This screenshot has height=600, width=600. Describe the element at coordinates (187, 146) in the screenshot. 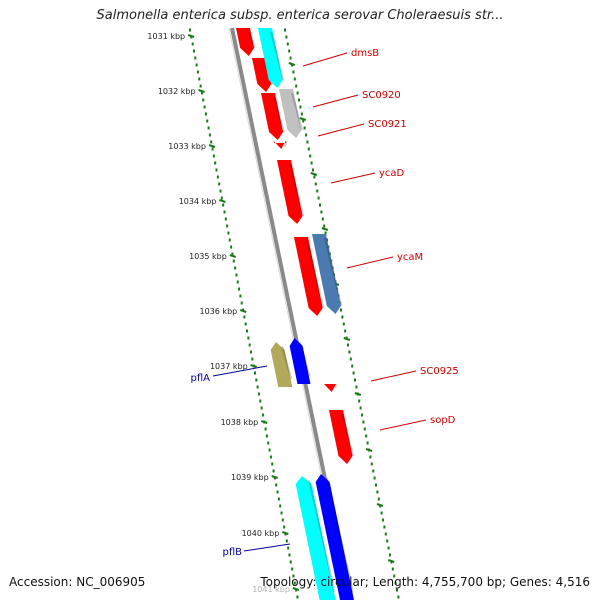

I see `tick-label: 1033 kbp` at that location.